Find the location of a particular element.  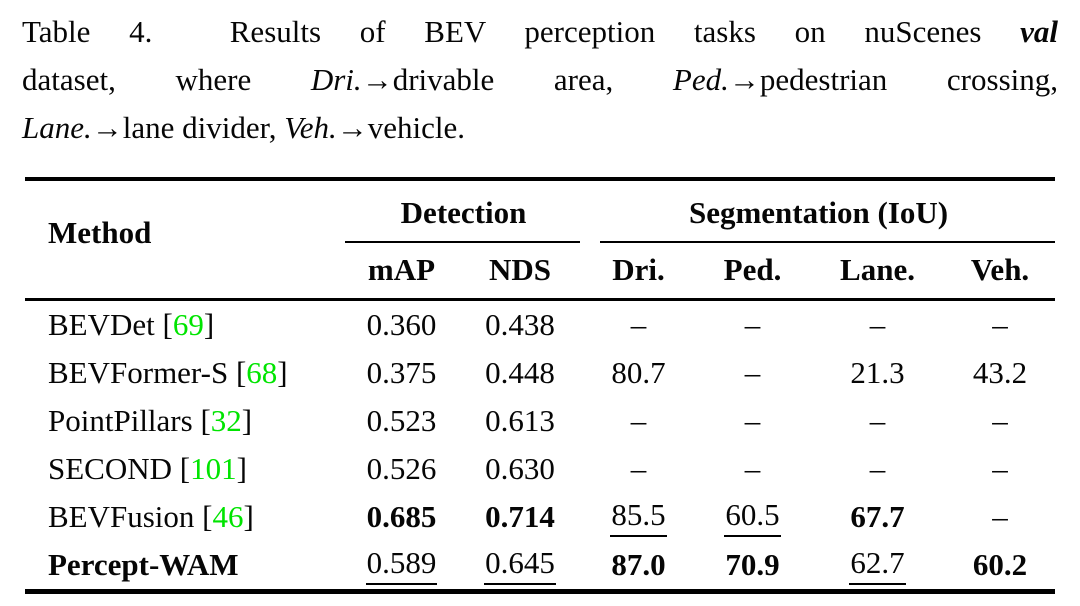

value-cell: 21.3 is located at coordinates (877, 373).